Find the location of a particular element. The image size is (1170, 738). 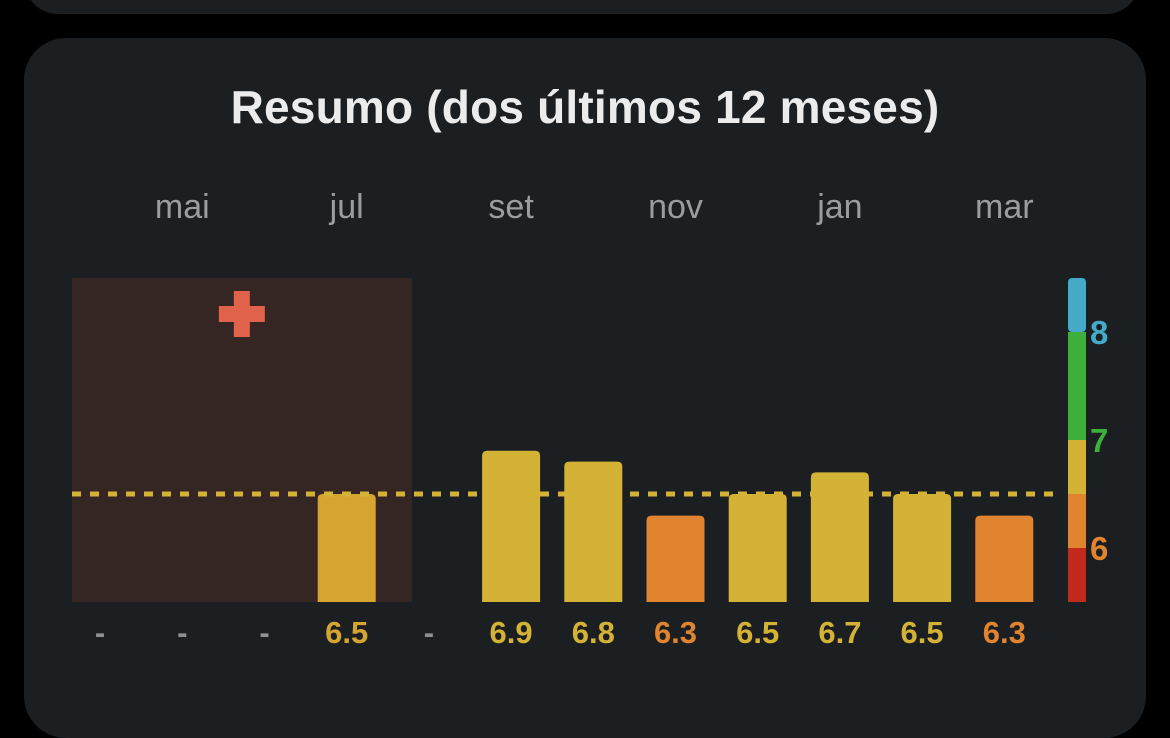

bar-mar is located at coordinates (1004, 558).